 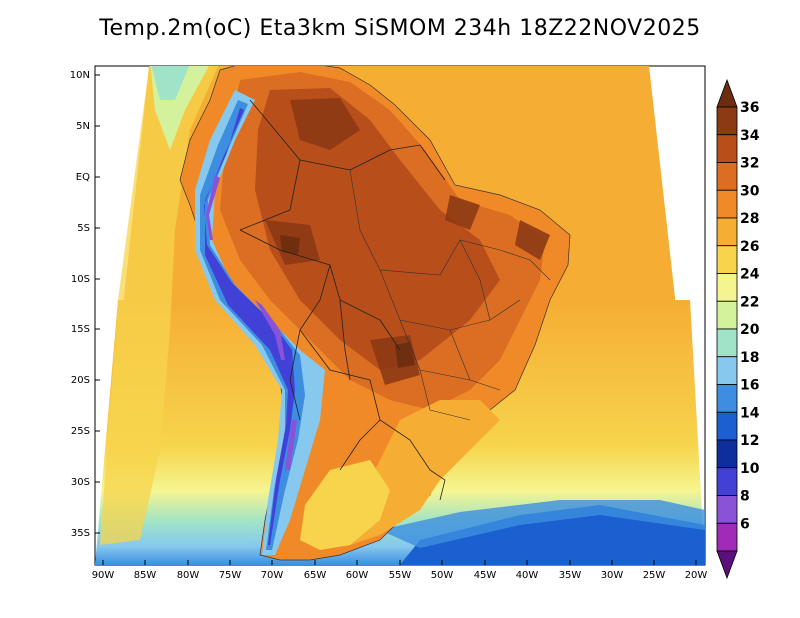 What do you see at coordinates (103, 575) in the screenshot?
I see `lon-label: 90W` at bounding box center [103, 575].